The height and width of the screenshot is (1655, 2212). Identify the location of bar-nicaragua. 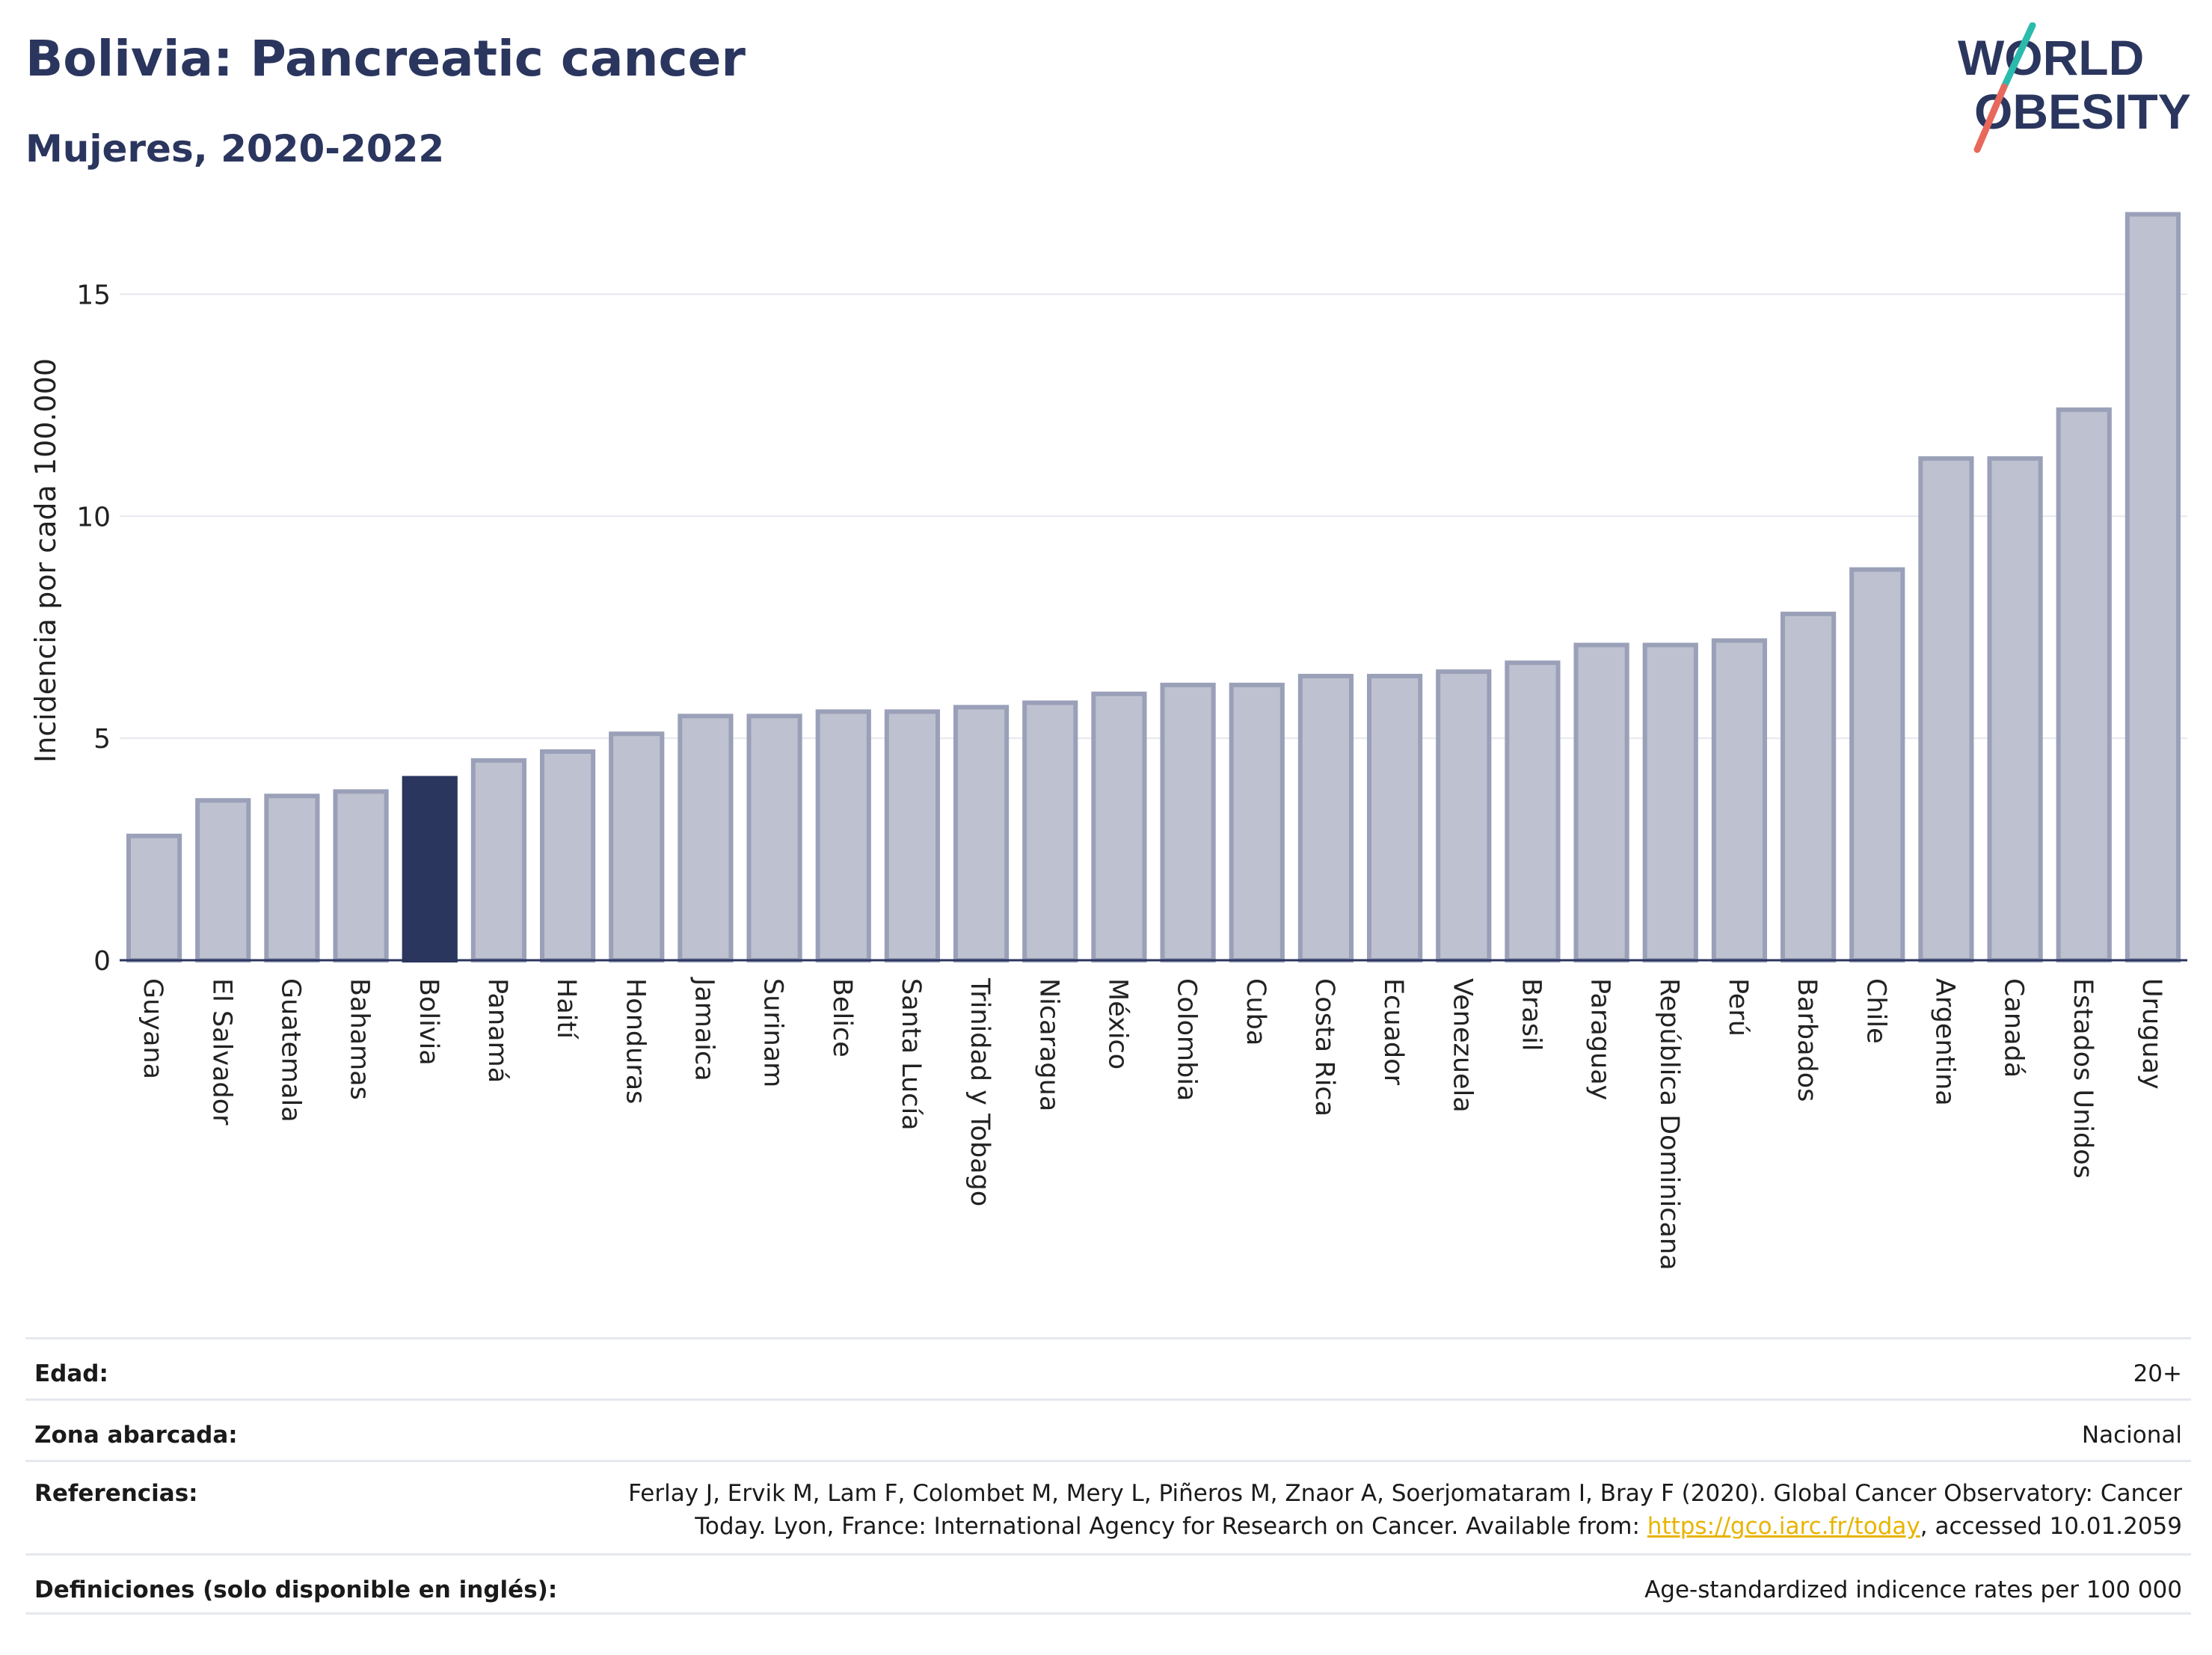
(1050, 831).